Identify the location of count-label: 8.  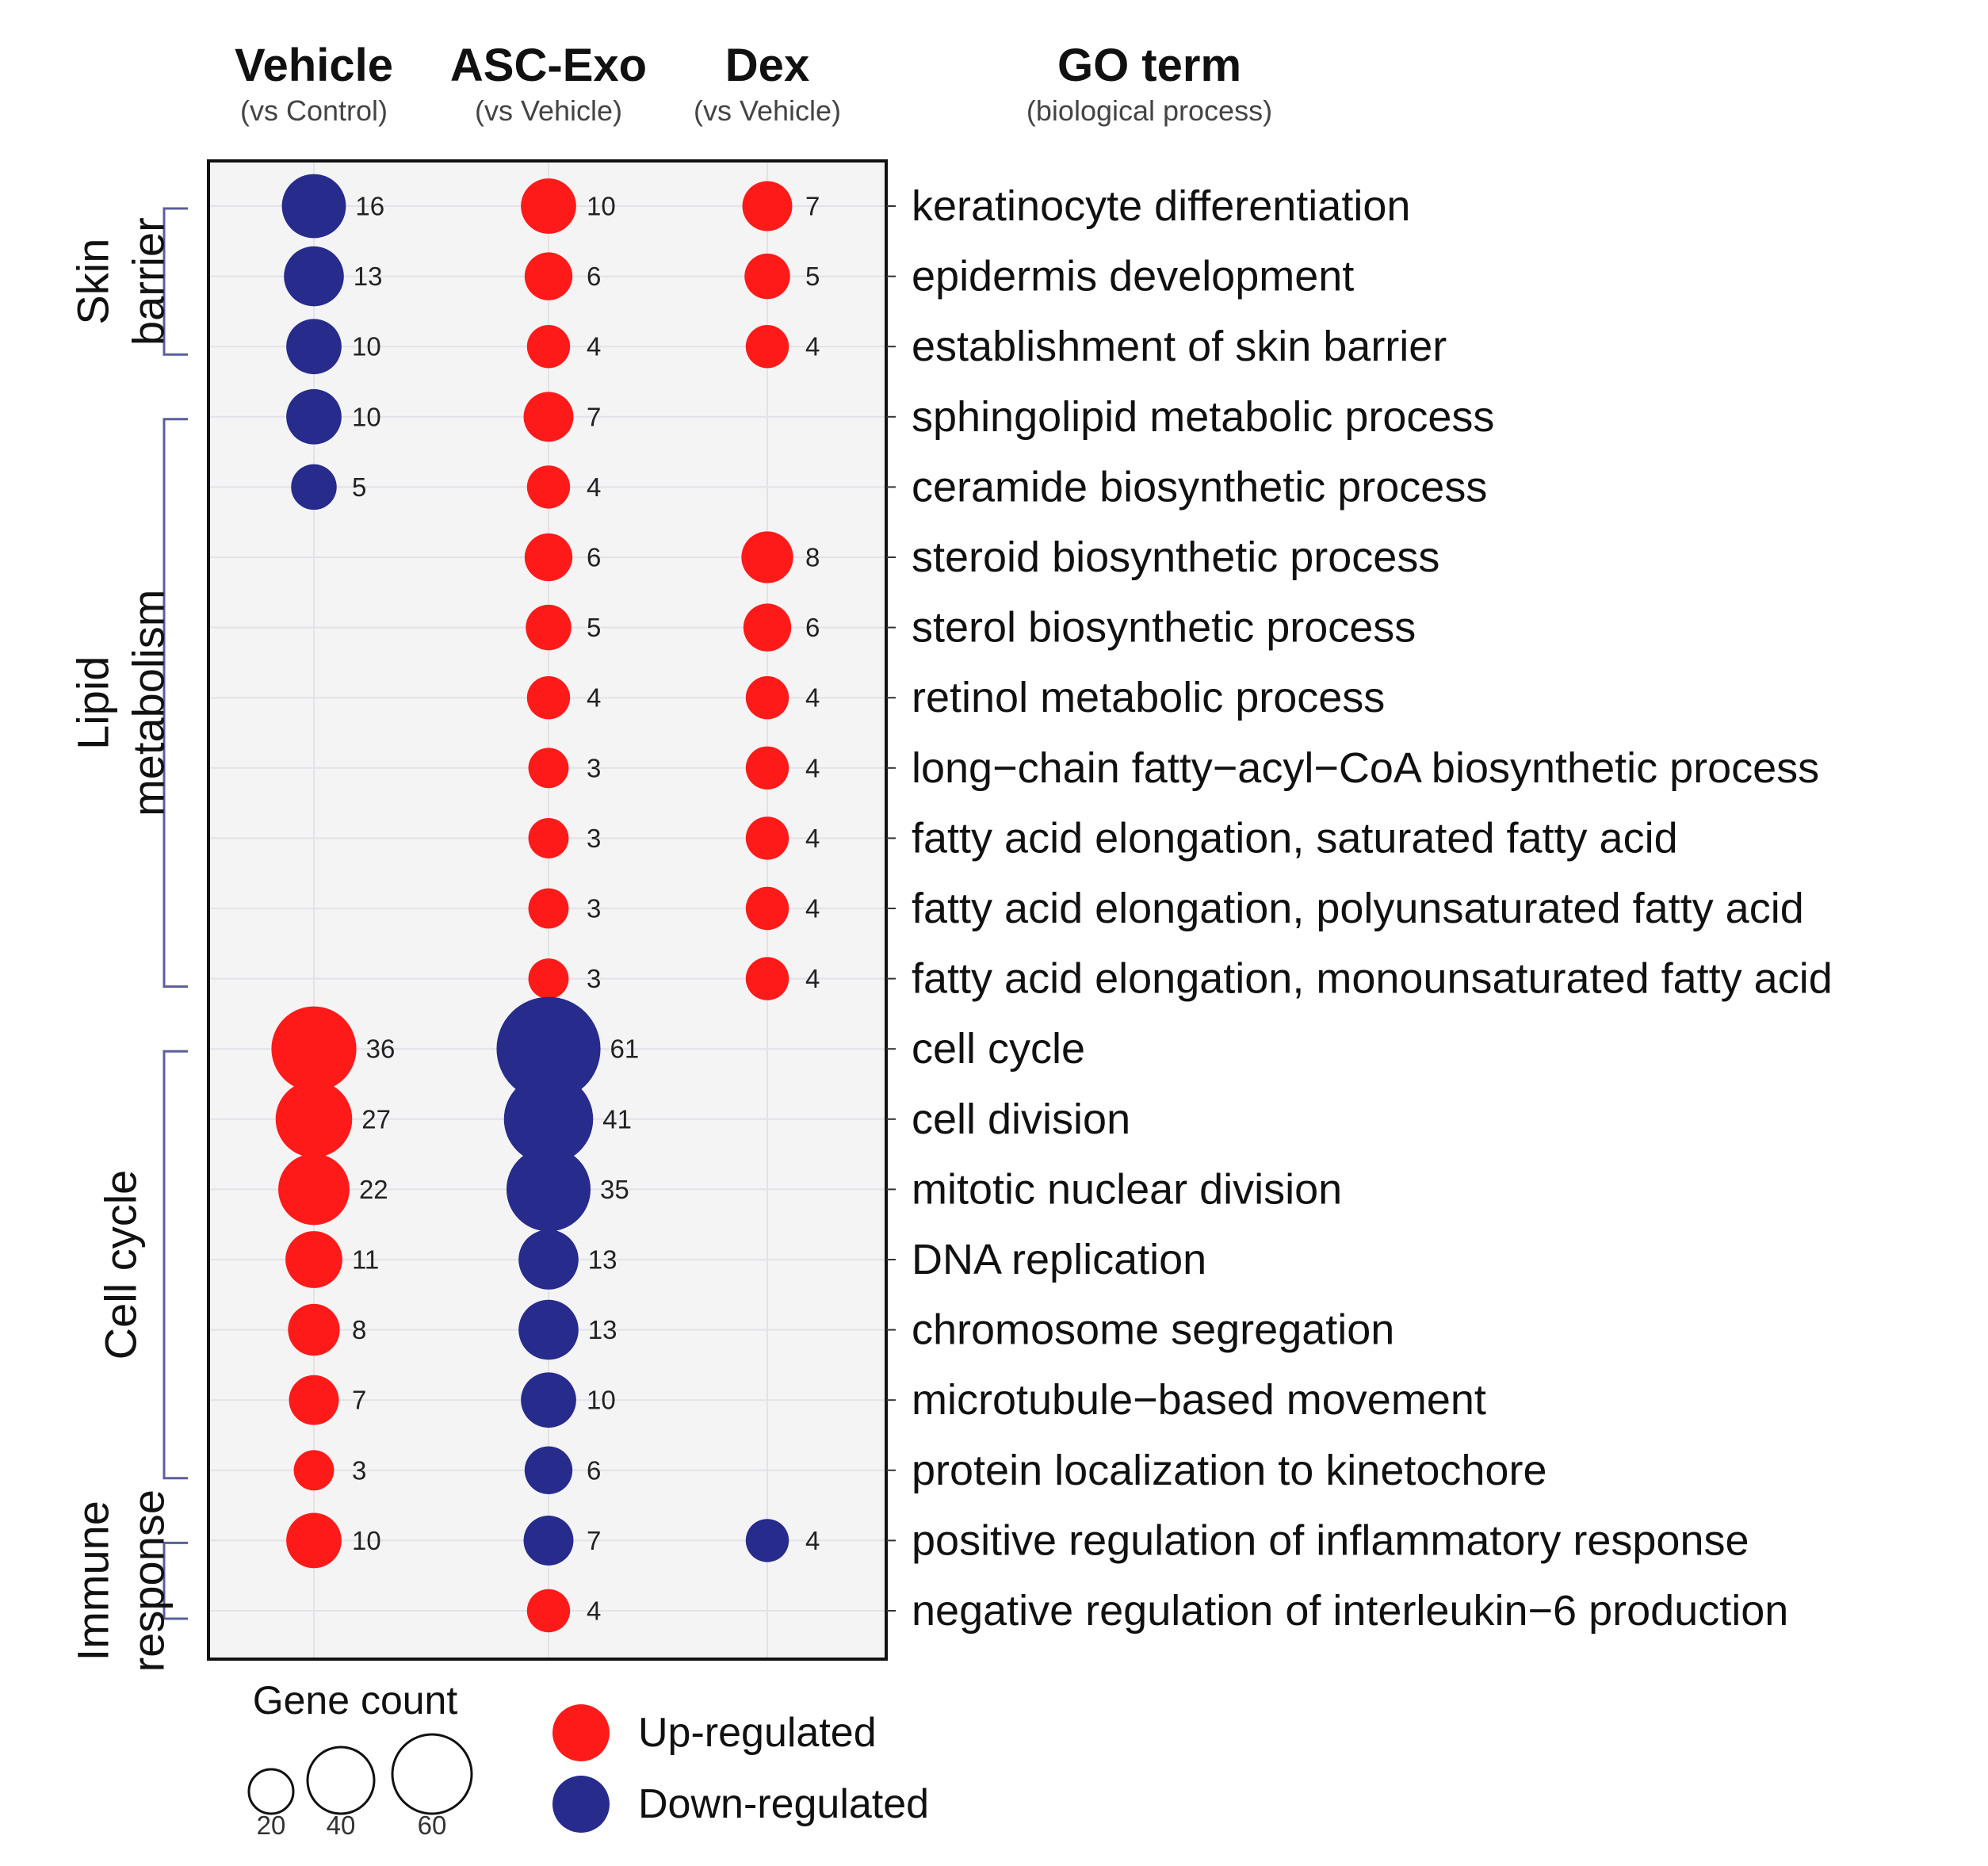
(359, 1329).